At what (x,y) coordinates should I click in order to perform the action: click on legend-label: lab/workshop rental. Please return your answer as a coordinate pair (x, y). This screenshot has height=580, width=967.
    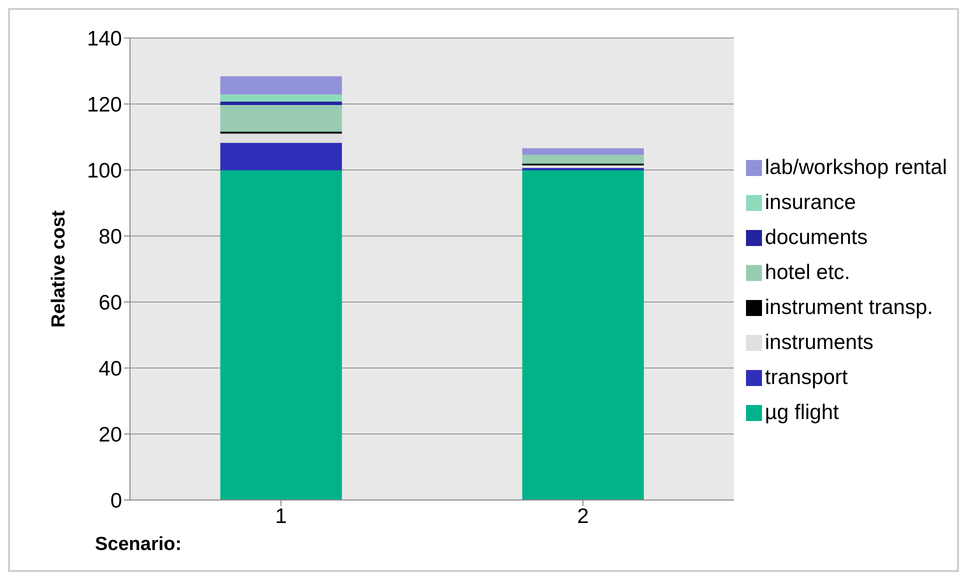
    Looking at the image, I should click on (855, 168).